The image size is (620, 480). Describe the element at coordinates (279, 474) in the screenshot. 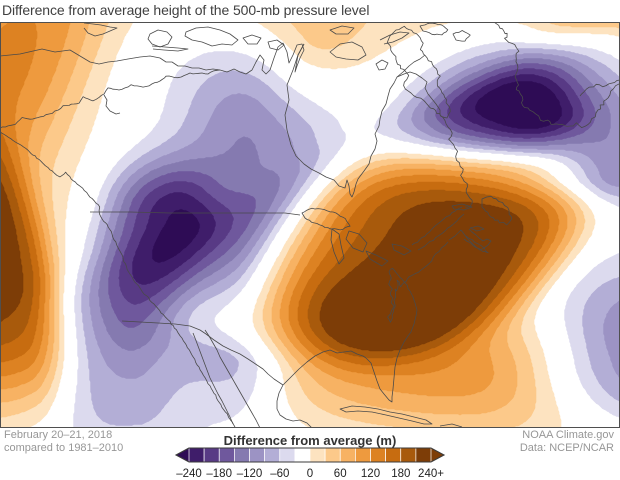

I see `svg-text: –60` at that location.